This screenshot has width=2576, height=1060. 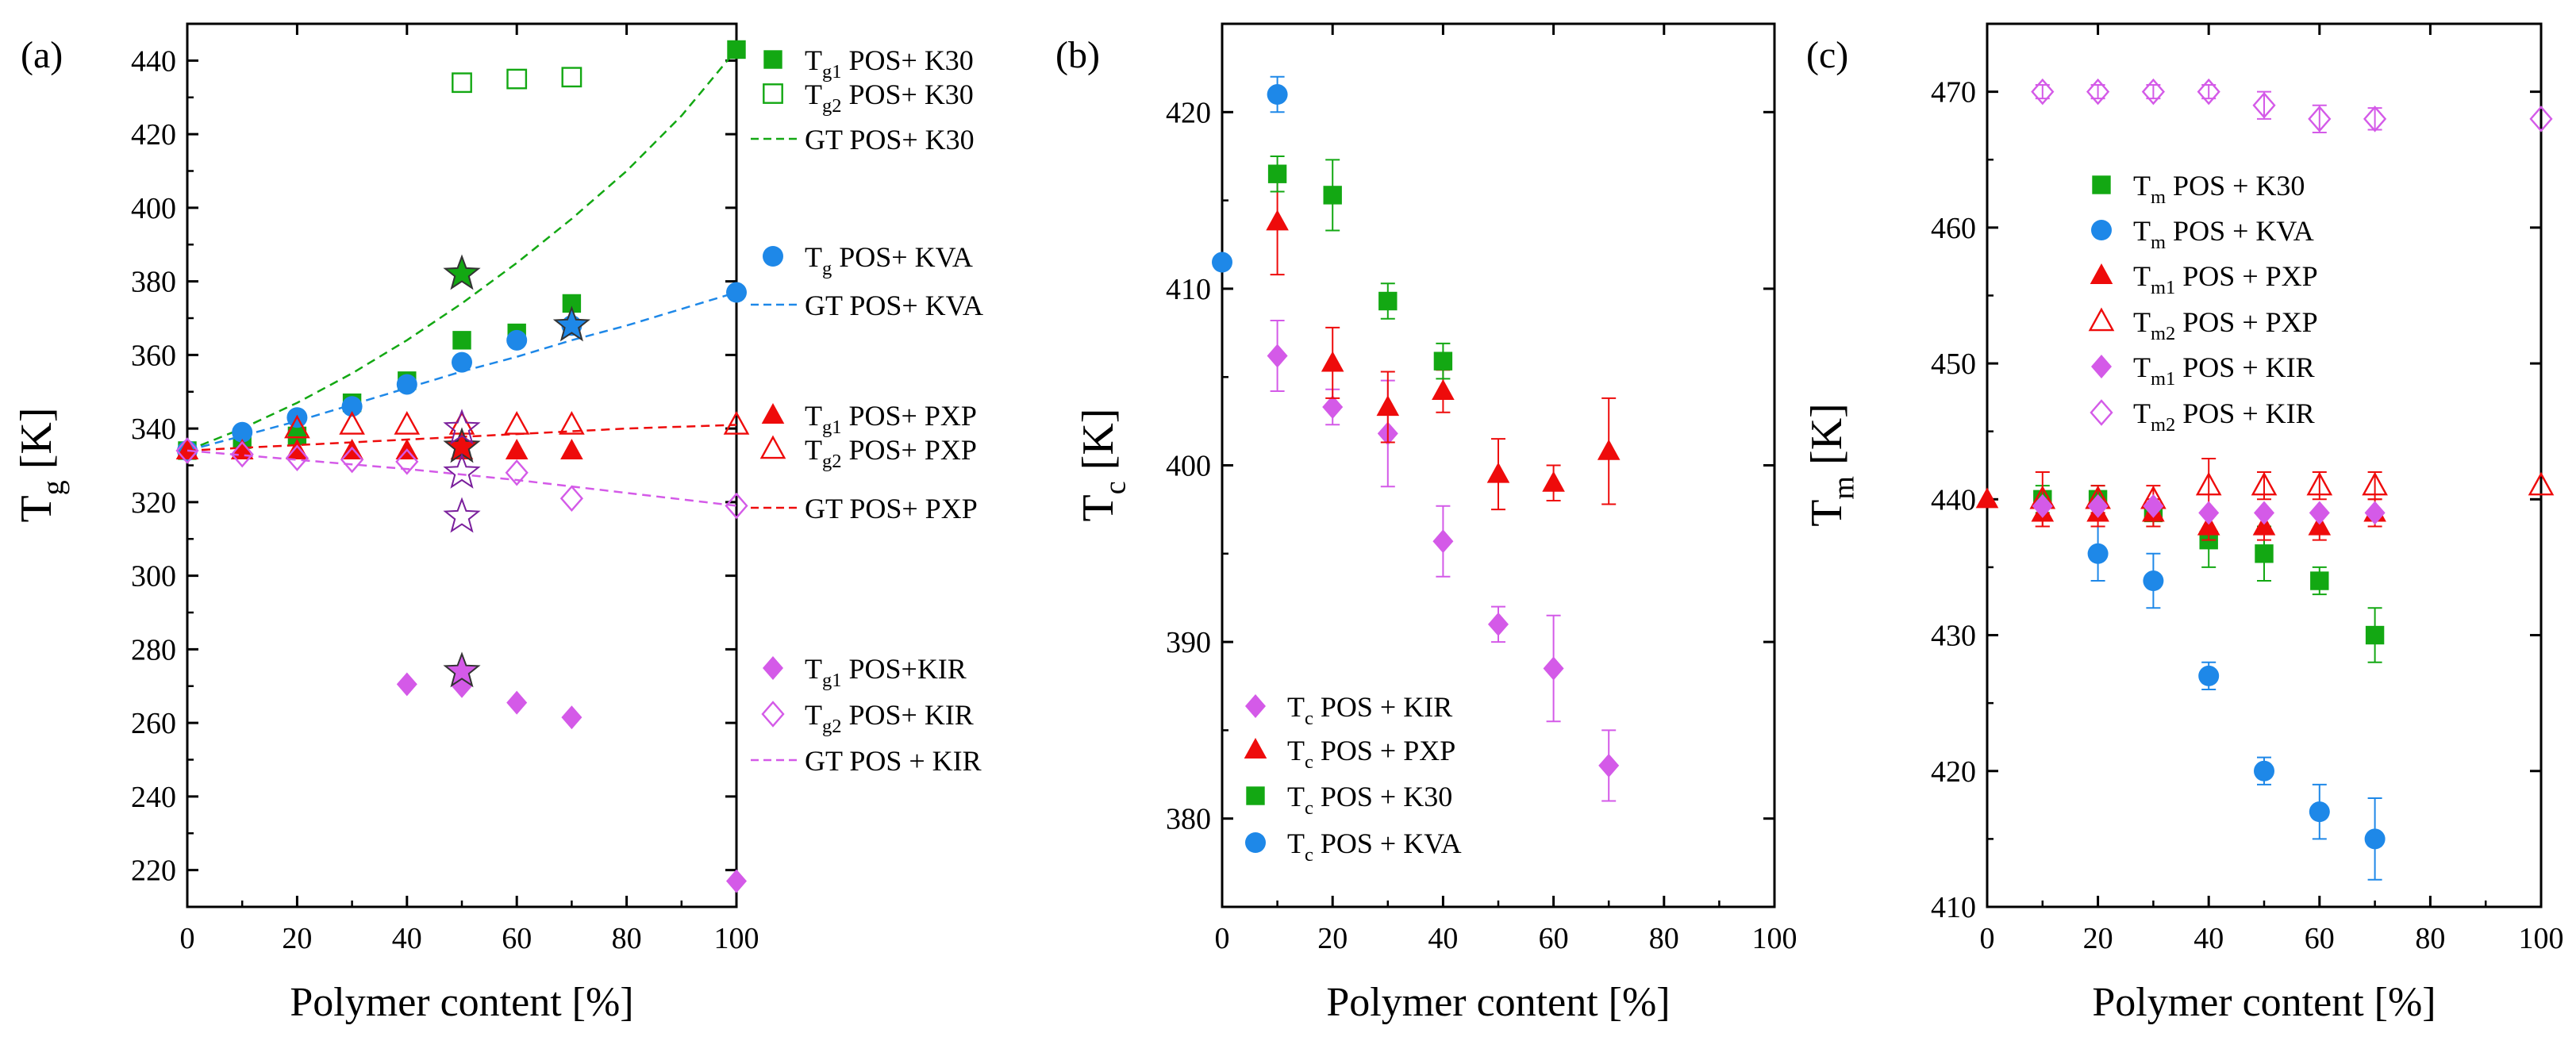 I want to click on legend-label: Tg1 POS+KIR, so click(x=886, y=672).